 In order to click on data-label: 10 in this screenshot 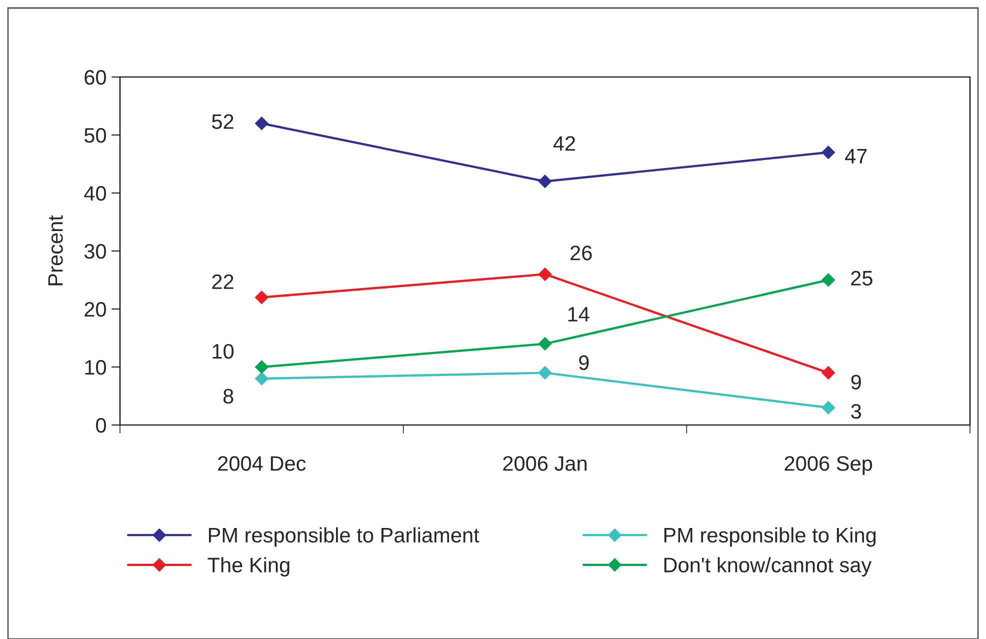, I will do `click(223, 351)`.